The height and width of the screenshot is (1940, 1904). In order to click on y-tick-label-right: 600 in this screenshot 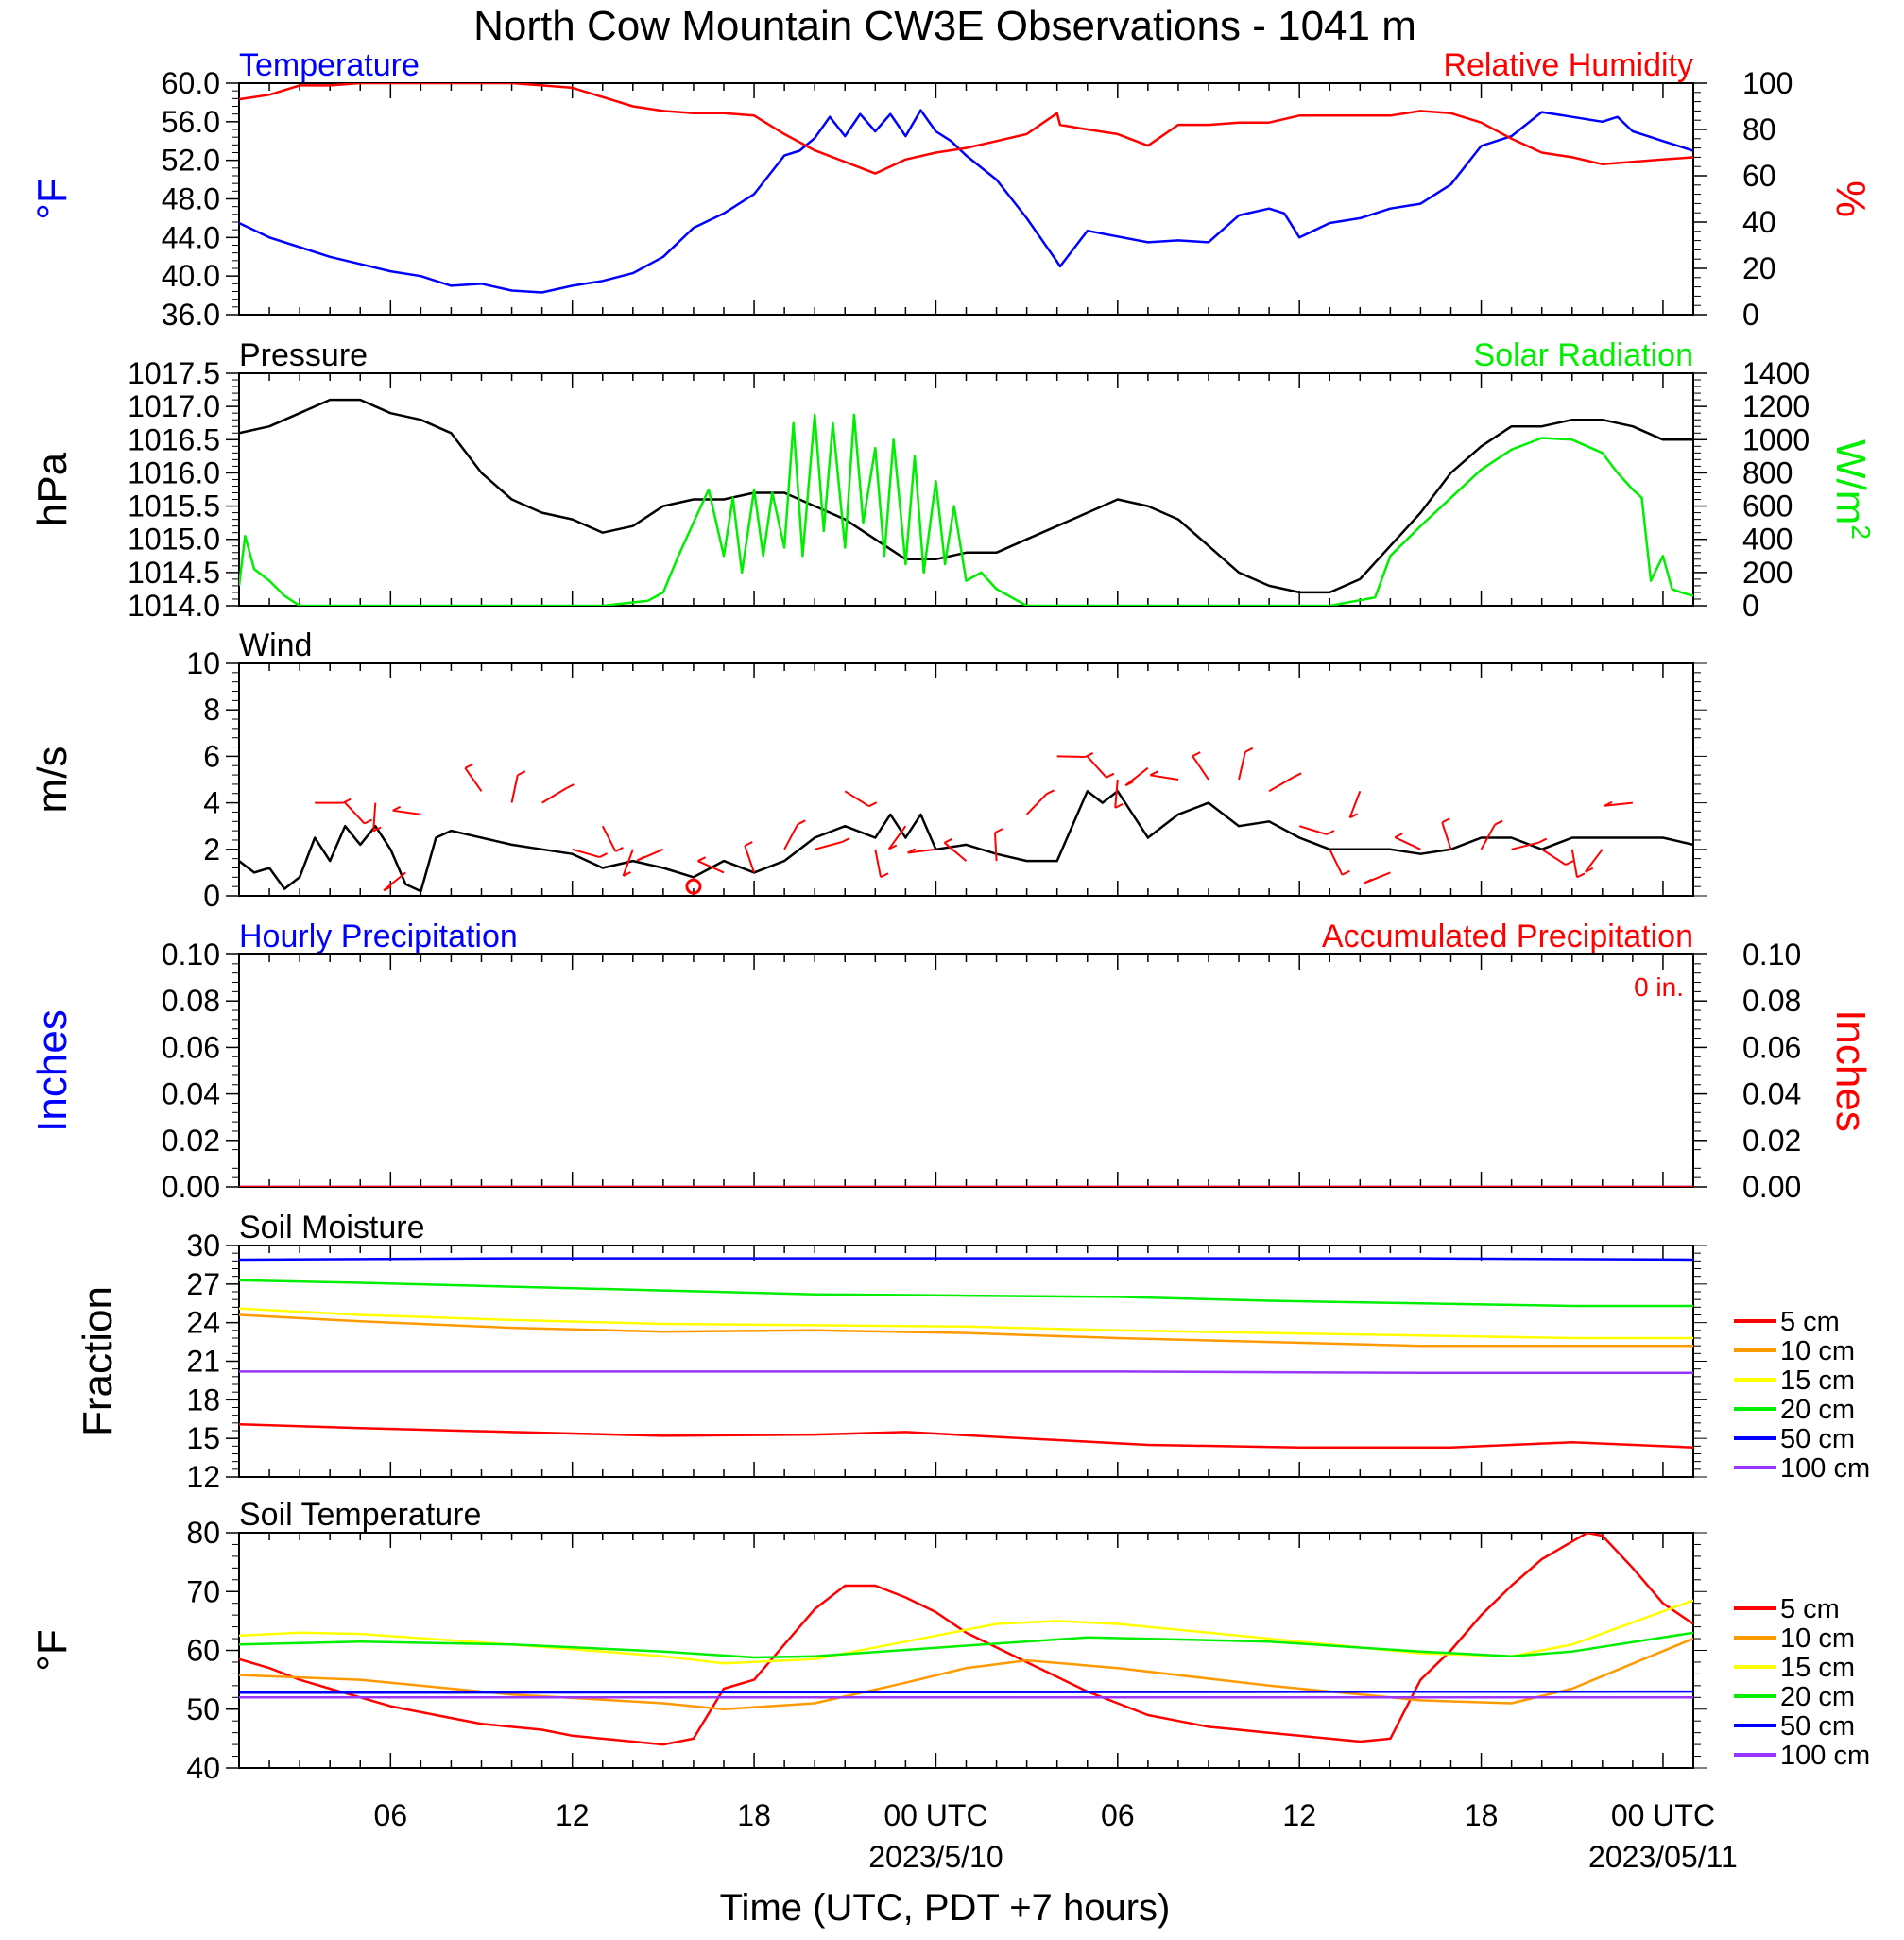, I will do `click(1767, 507)`.